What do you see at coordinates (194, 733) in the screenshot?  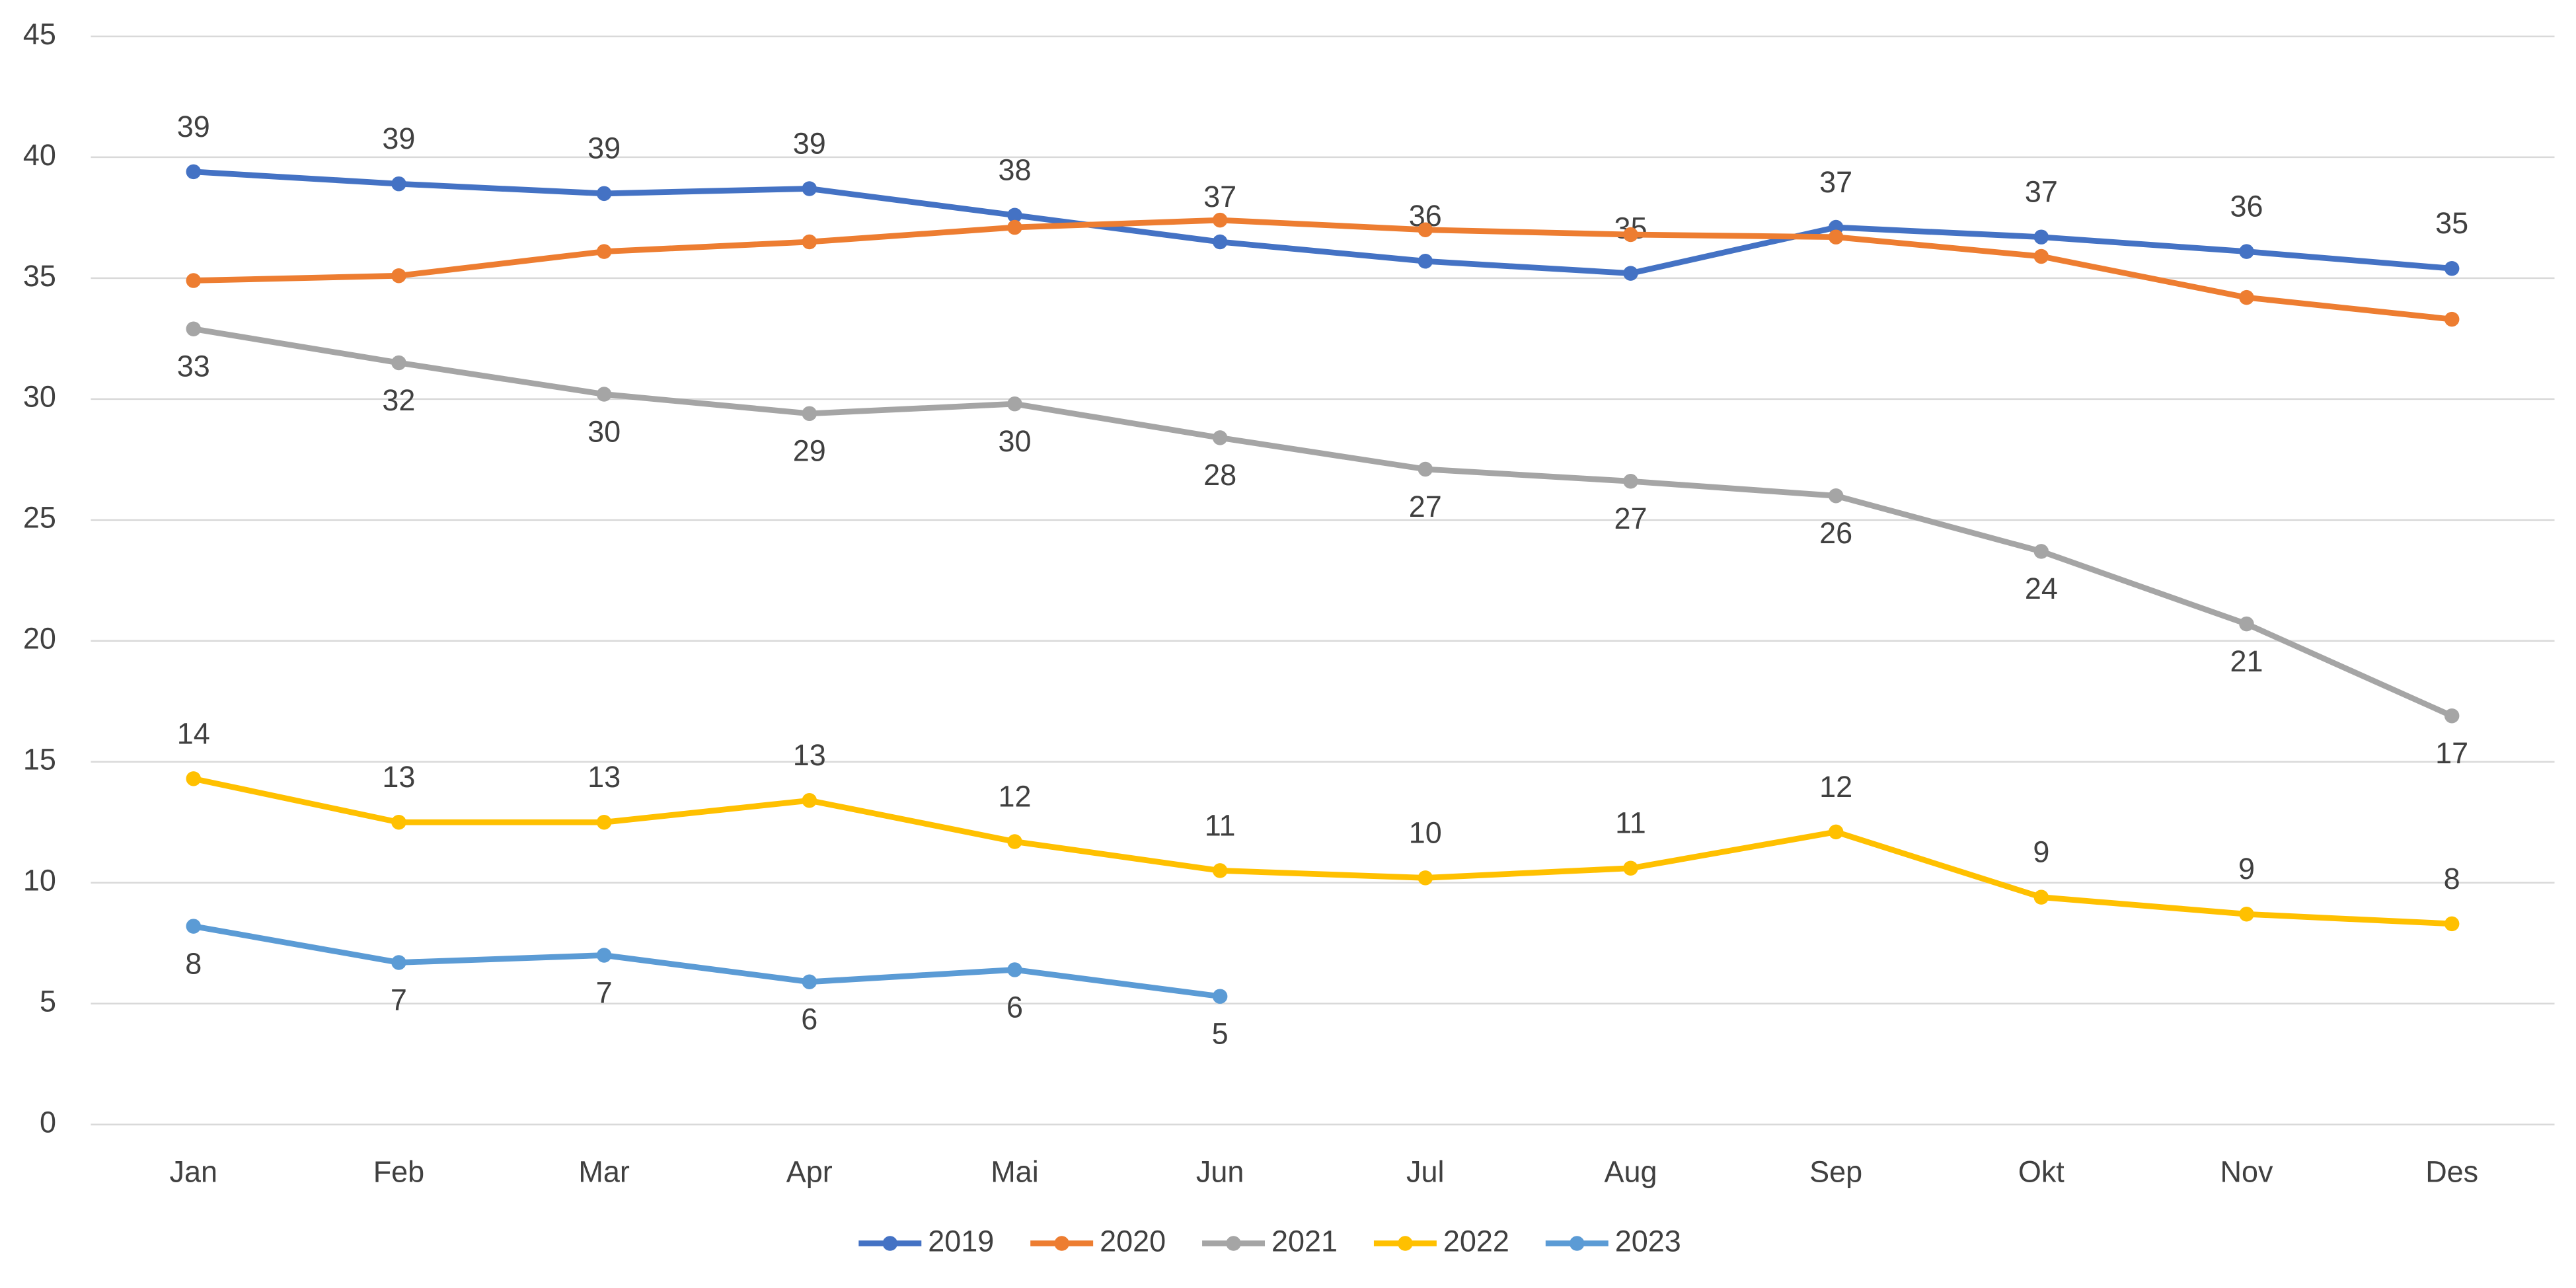 I see `data-label: 14` at bounding box center [194, 733].